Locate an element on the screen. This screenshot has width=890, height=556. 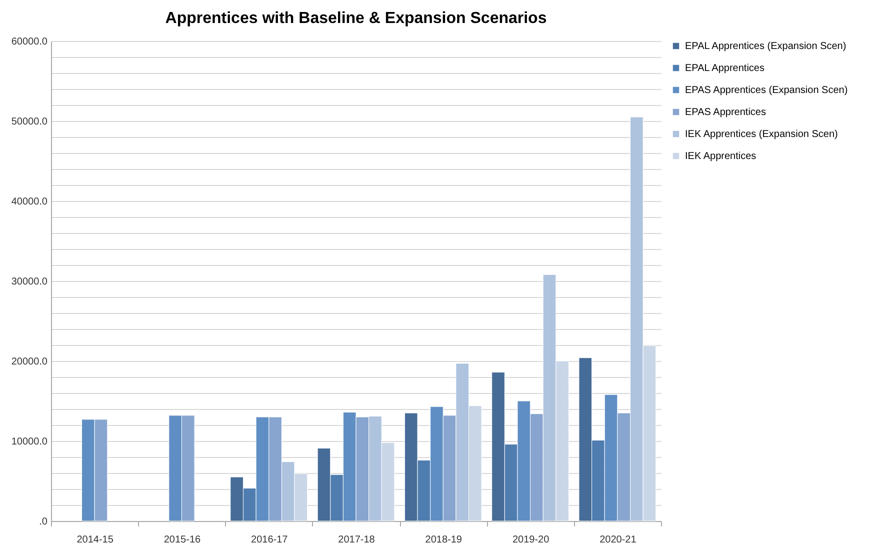
y-tick-label: 30000.0 is located at coordinates (29, 282).